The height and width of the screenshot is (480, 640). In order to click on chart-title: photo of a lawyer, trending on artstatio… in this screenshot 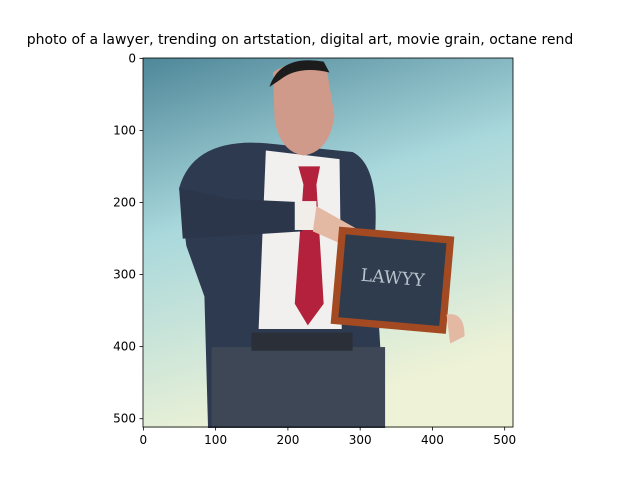, I will do `click(300, 40)`.